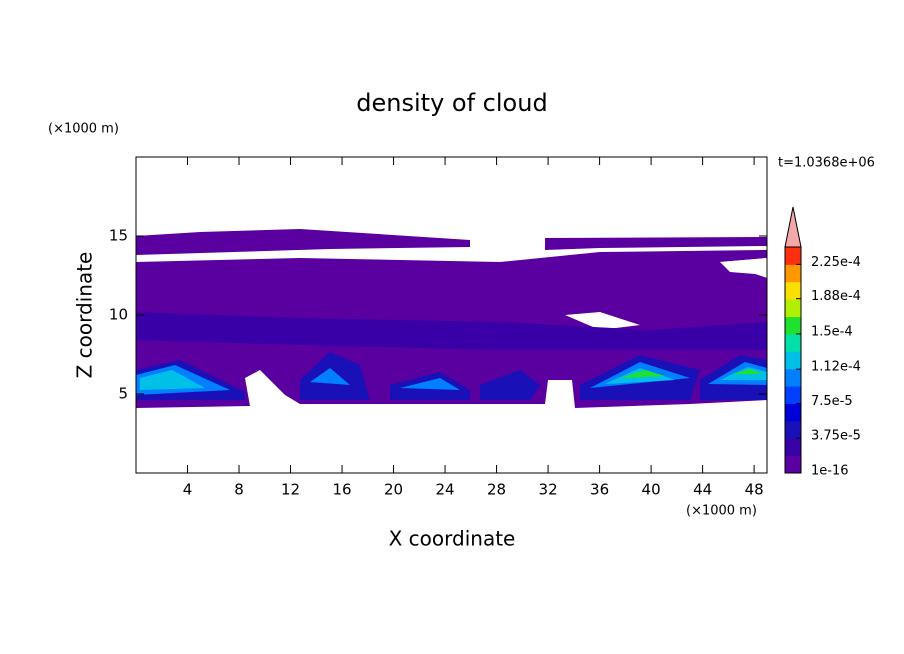 This screenshot has width=904, height=654. What do you see at coordinates (832, 331) in the screenshot?
I see `colorbar-tick-label: 1.5e-4` at bounding box center [832, 331].